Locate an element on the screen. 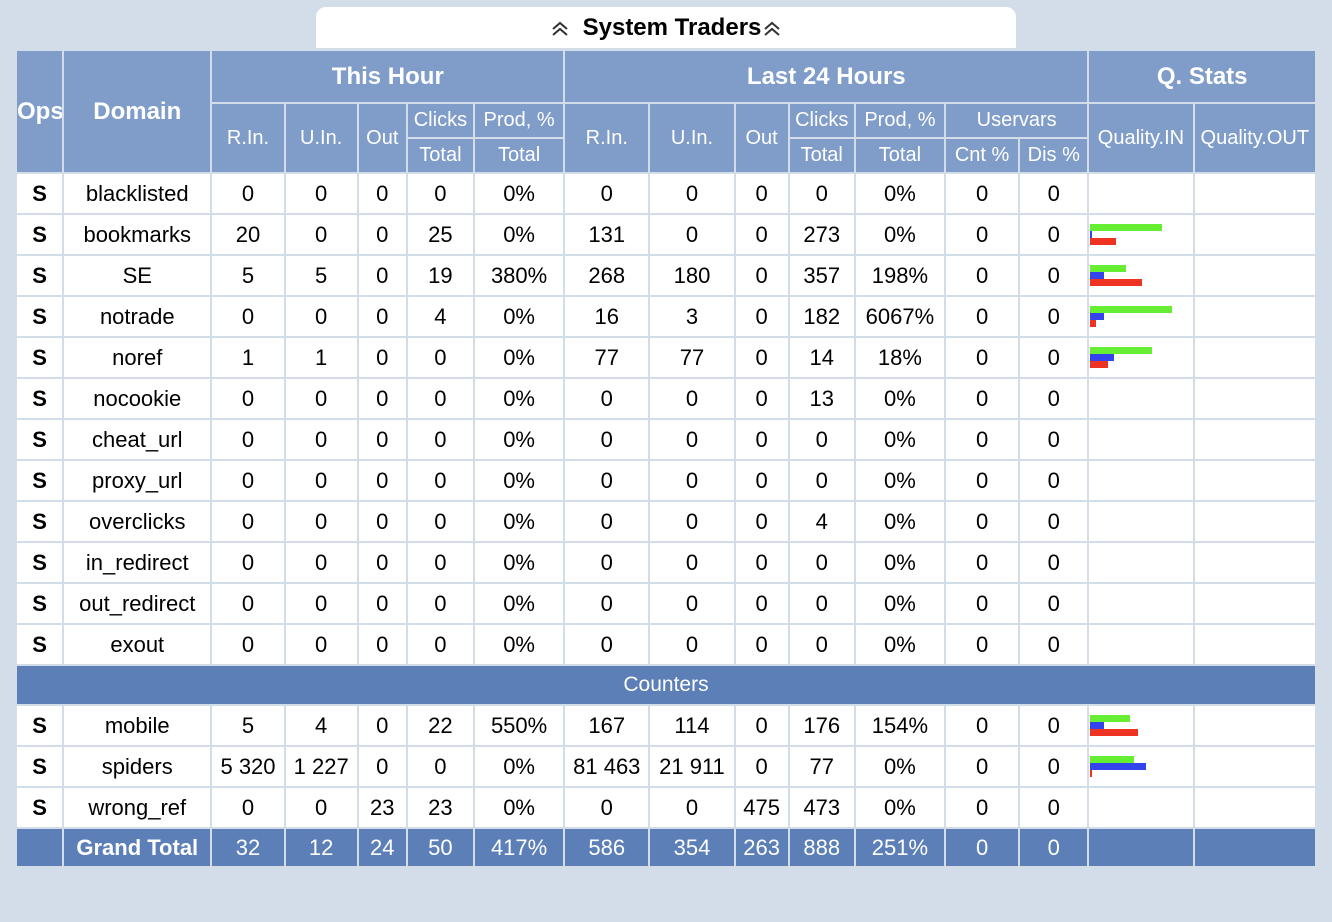 The height and width of the screenshot is (922, 1332). col-quality-in: Quality.IN is located at coordinates (1141, 138).